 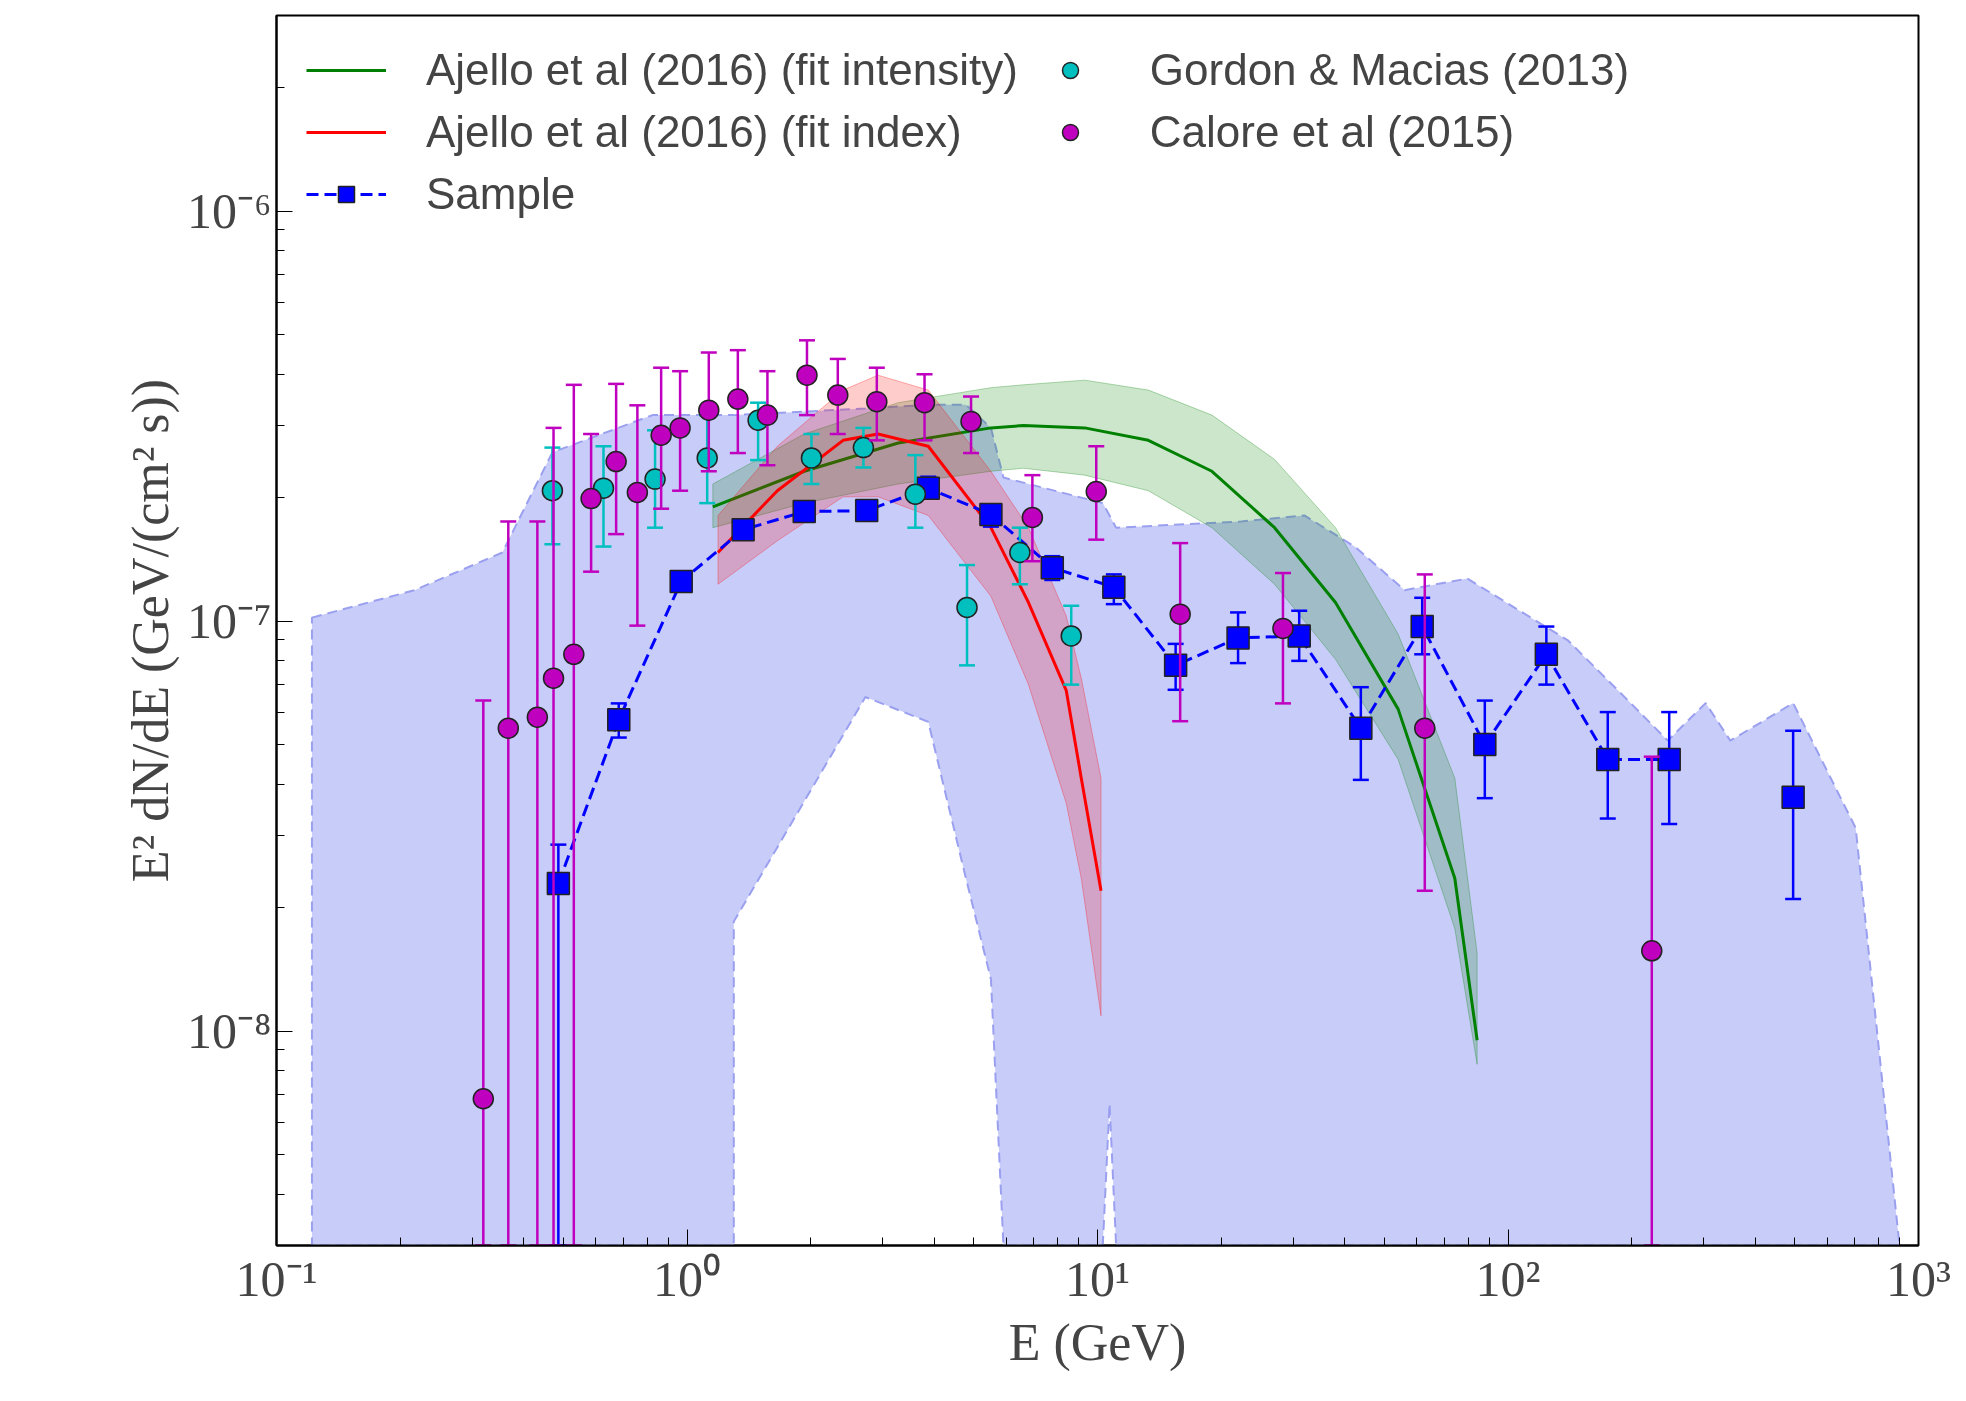 What do you see at coordinates (501, 194) in the screenshot?
I see `legend-label: Sample` at bounding box center [501, 194].